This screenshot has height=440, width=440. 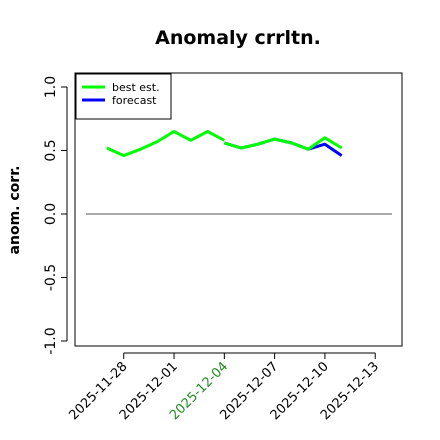 I want to click on series-layer, so click(x=224, y=144).